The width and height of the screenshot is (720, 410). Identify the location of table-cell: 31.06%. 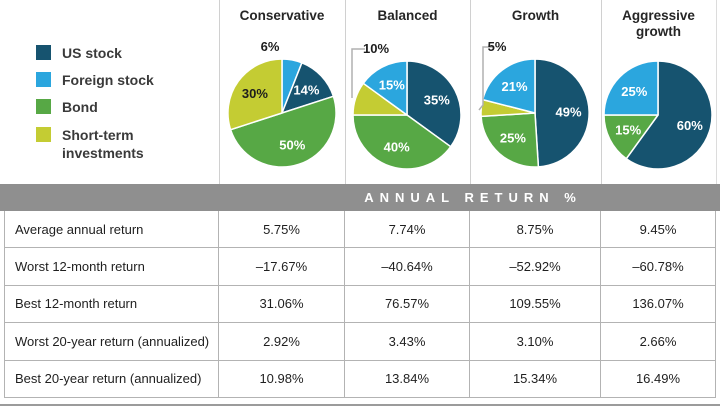
(282, 304).